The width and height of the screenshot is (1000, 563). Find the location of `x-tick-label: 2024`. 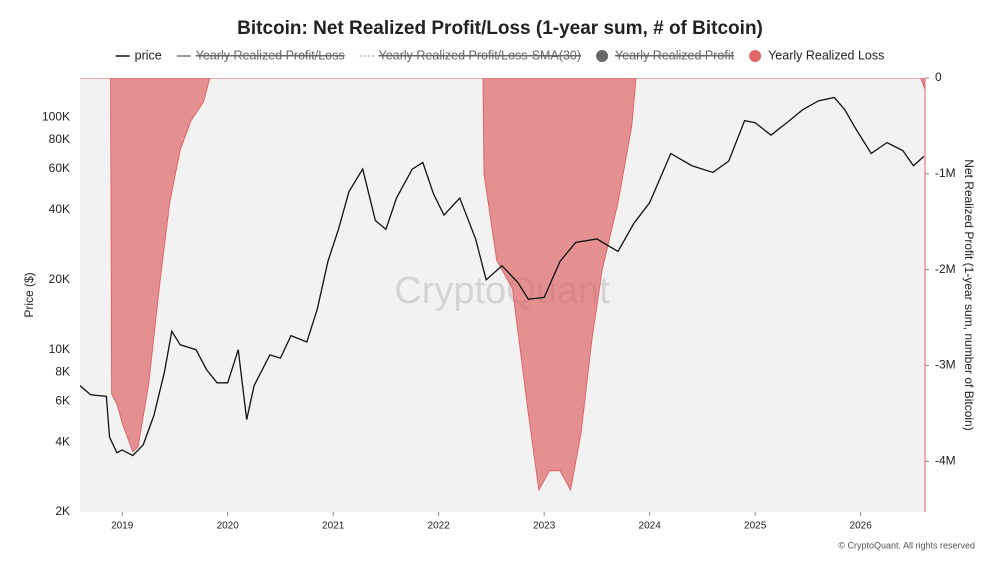

x-tick-label: 2024 is located at coordinates (650, 526).